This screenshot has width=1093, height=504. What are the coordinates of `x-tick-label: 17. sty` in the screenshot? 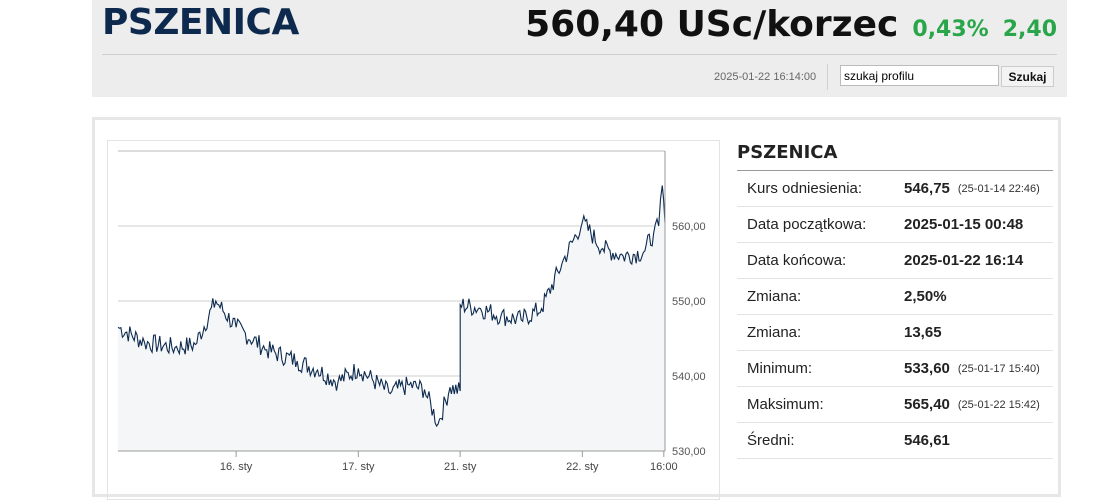 It's located at (358, 467).